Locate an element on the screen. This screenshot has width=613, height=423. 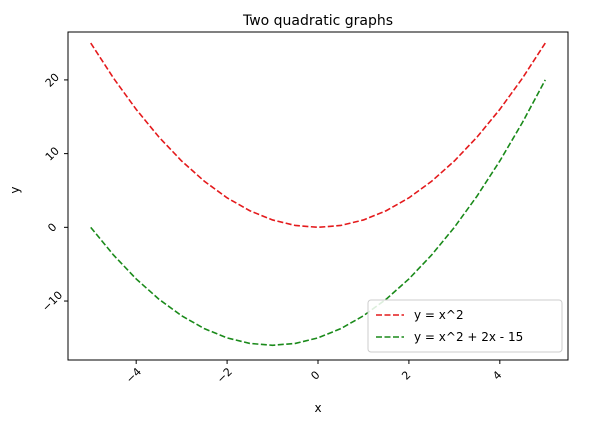
x-tick-label: 4 is located at coordinates (497, 375).